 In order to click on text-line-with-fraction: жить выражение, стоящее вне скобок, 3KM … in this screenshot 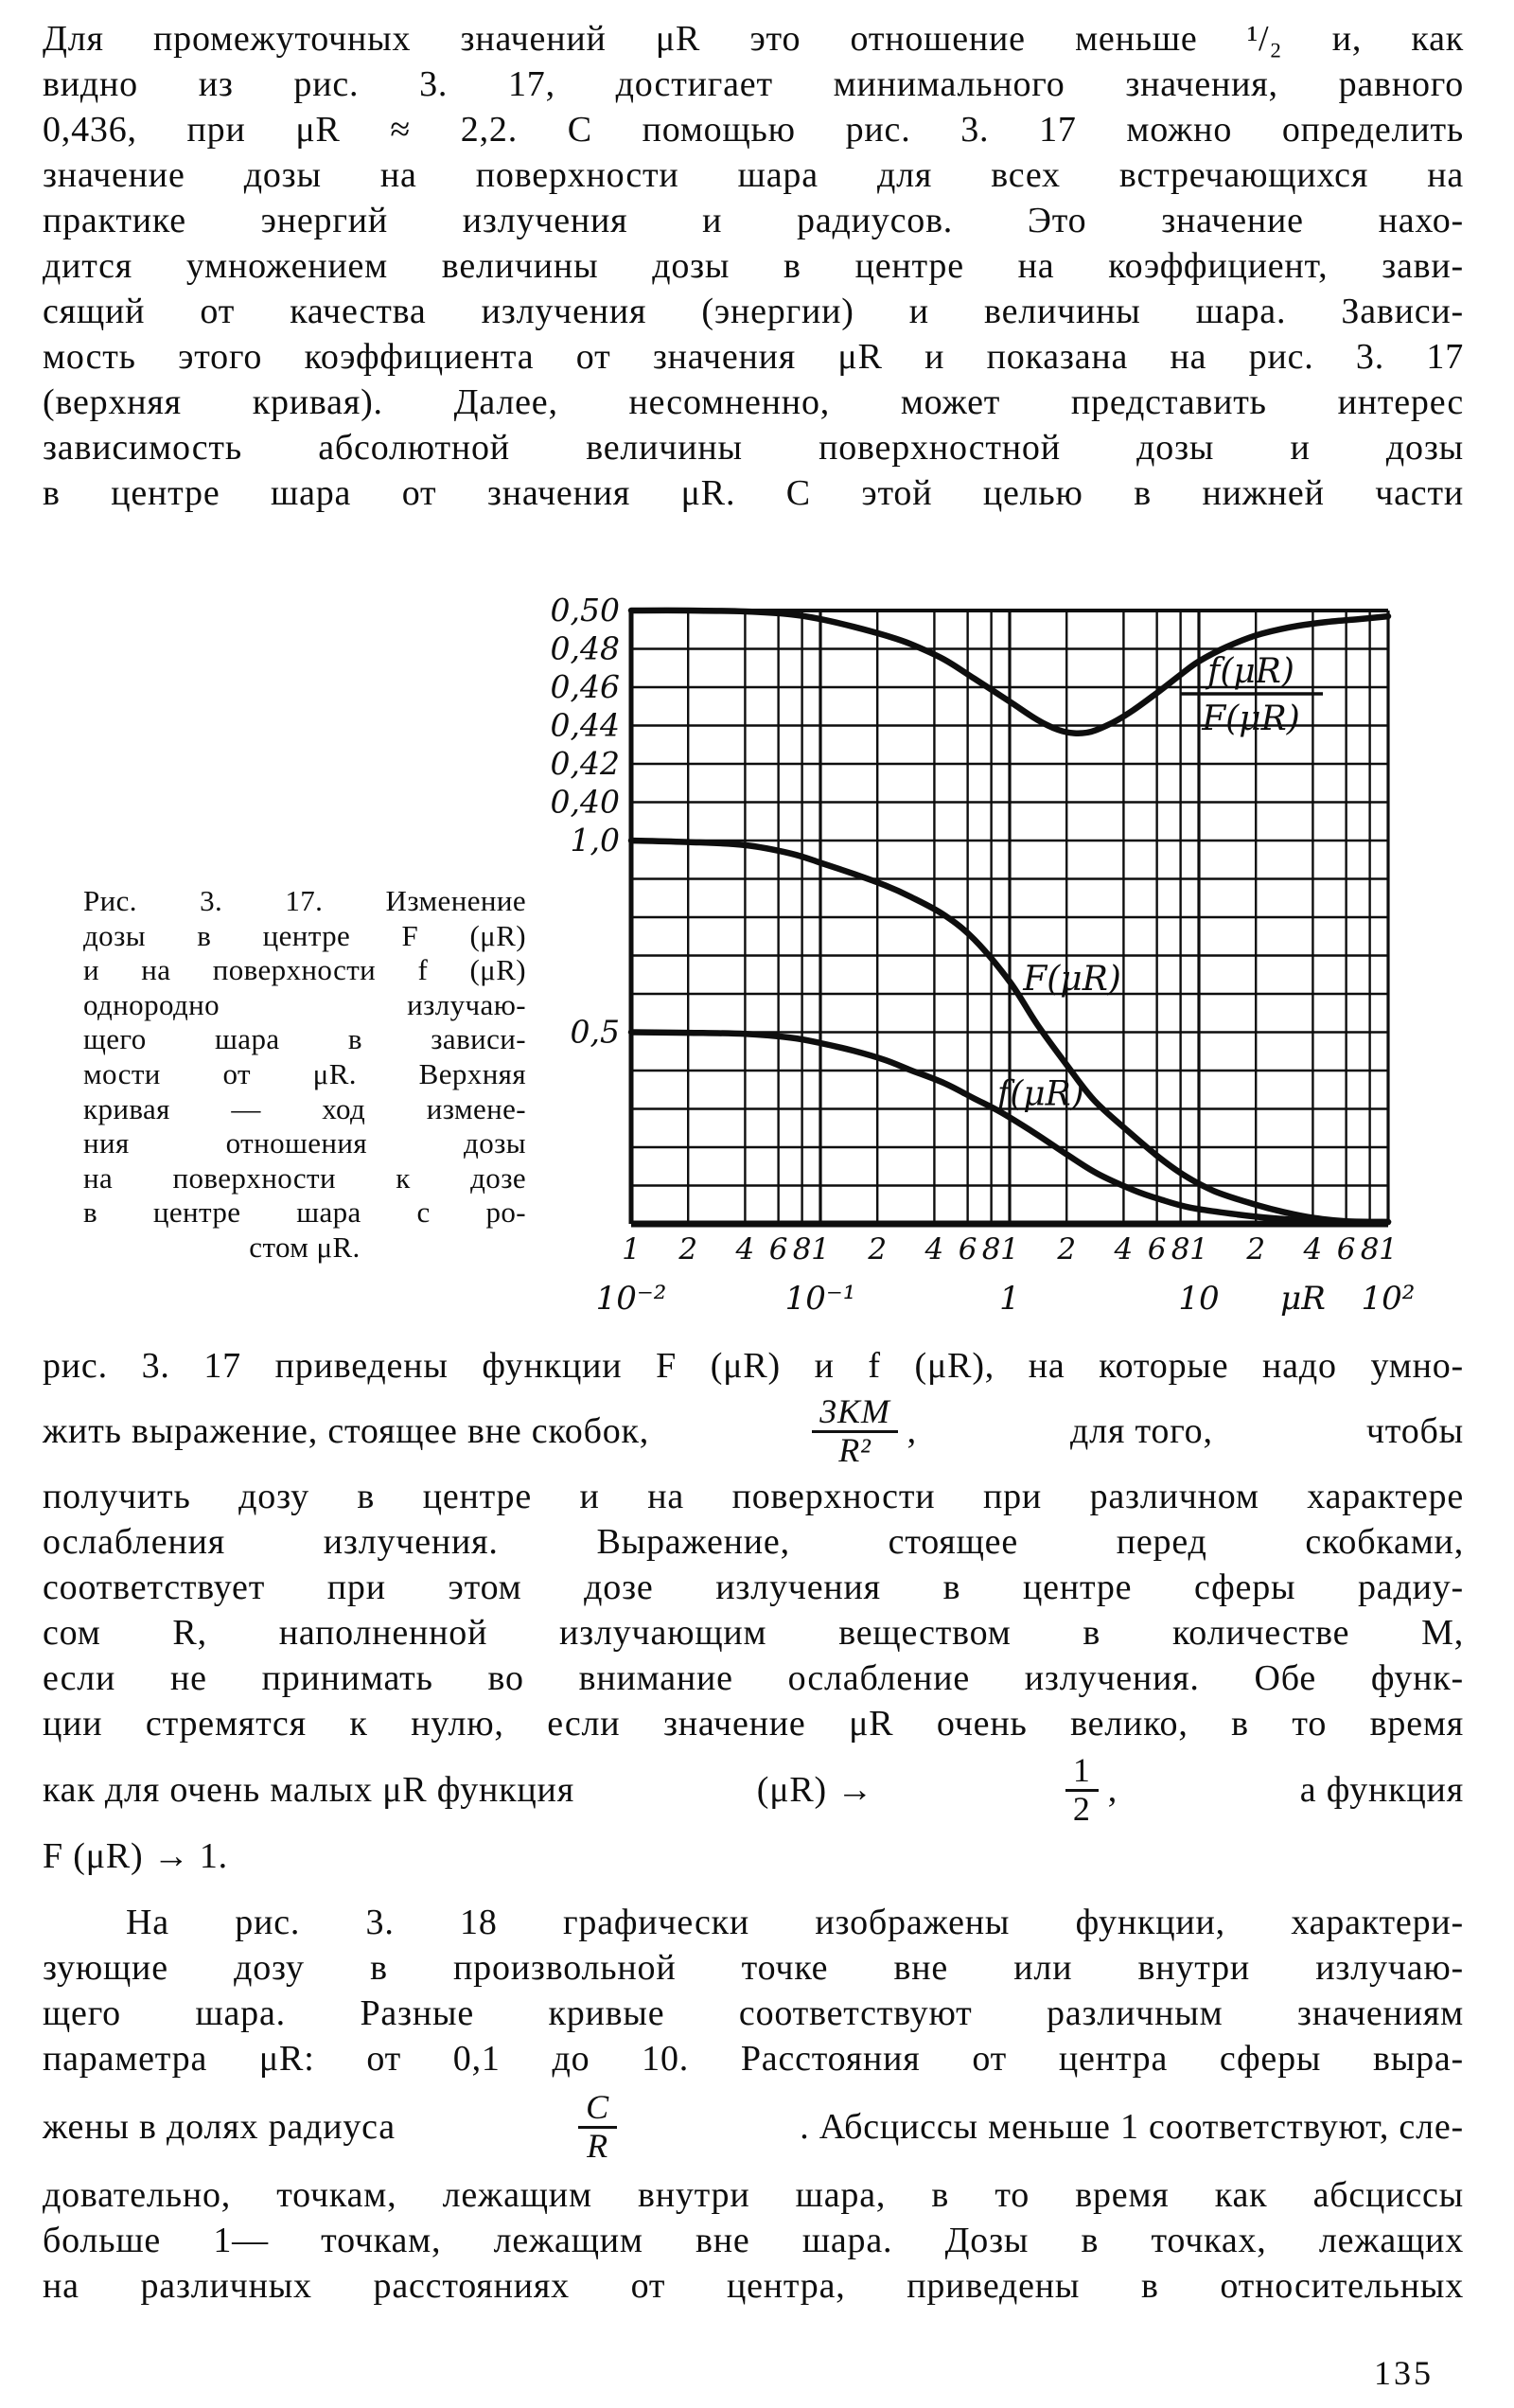, I will do `click(754, 1432)`.